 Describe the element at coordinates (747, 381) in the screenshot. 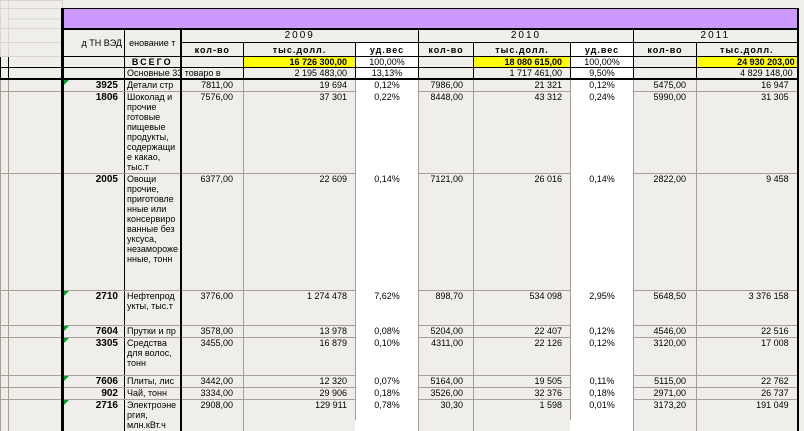

I see `usd-2011-cell: 22 762` at that location.